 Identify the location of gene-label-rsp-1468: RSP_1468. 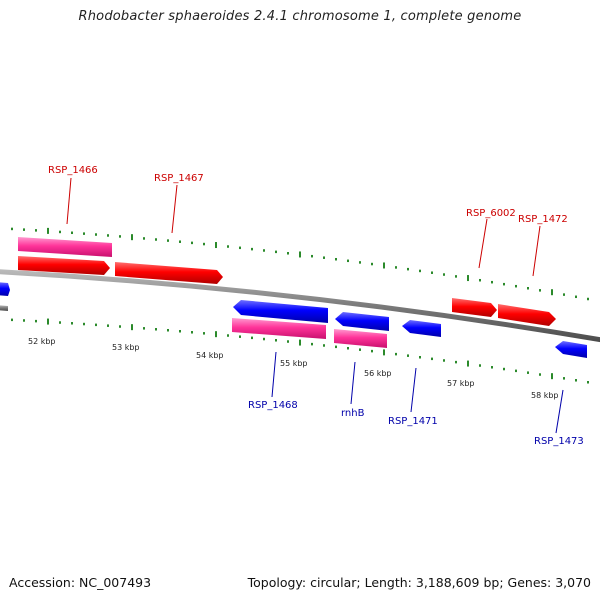
(273, 405).